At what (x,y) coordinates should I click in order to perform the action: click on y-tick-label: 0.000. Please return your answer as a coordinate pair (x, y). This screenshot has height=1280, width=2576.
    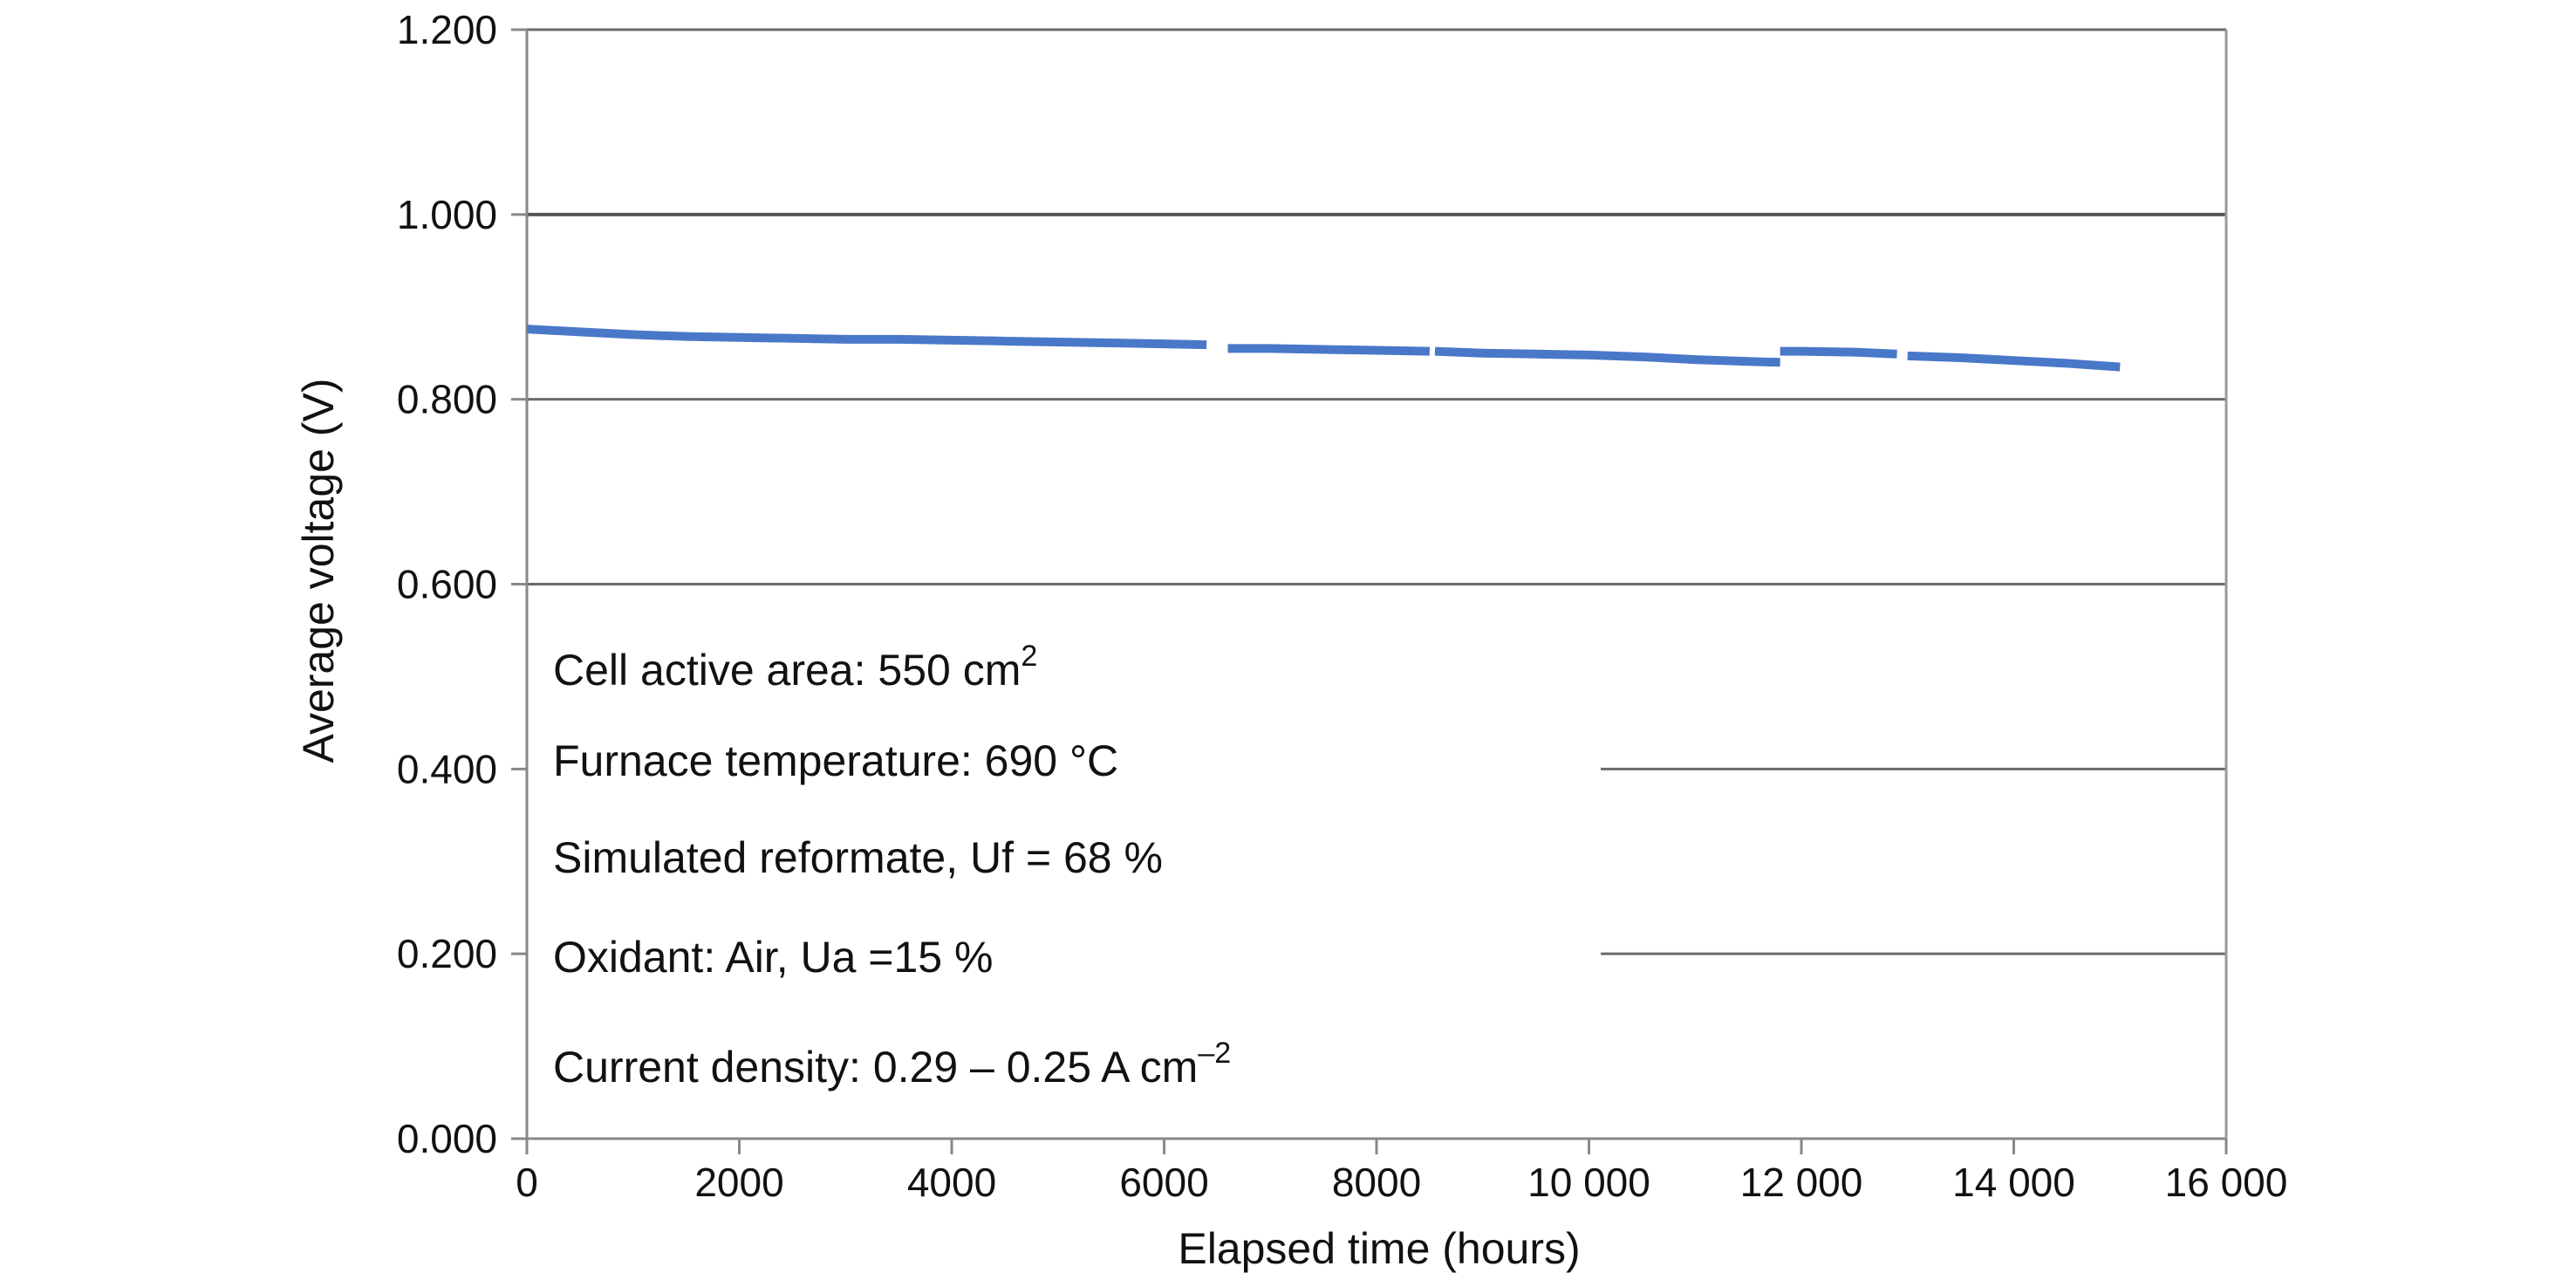
    Looking at the image, I should click on (447, 1138).